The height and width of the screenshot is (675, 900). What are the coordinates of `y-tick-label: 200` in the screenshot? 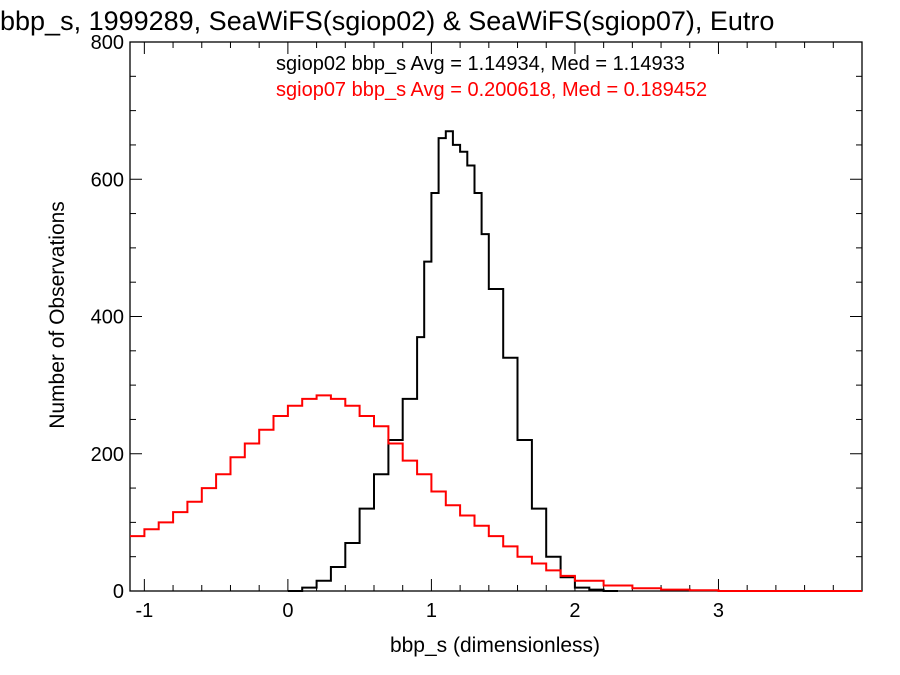 It's located at (107, 455).